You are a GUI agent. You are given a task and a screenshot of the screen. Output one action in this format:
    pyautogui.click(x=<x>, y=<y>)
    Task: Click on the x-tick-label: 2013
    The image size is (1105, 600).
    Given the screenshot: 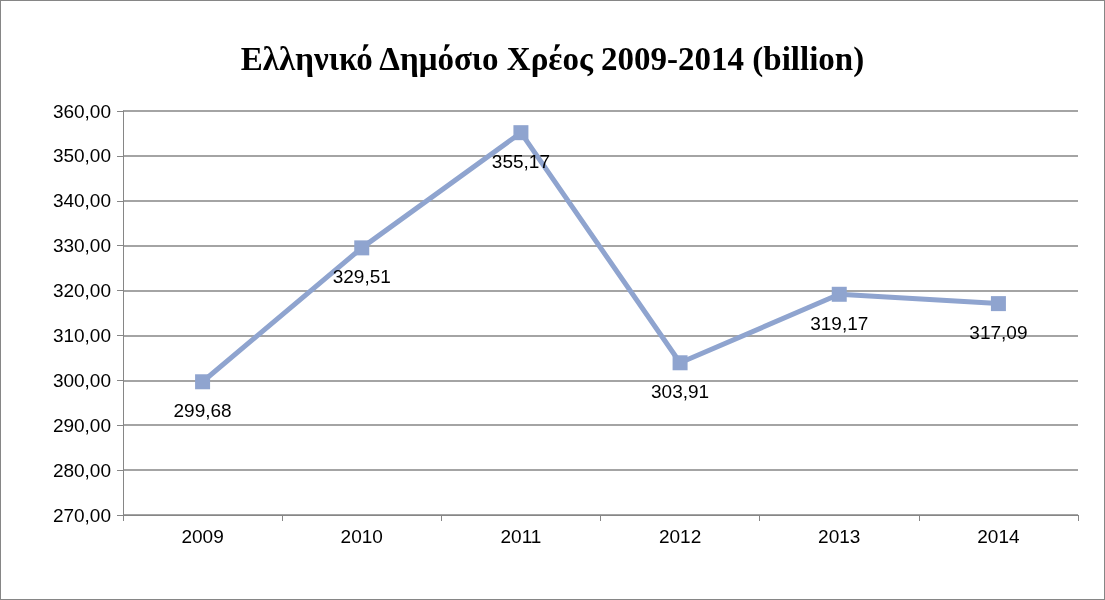 What is the action you would take?
    pyautogui.click(x=839, y=536)
    